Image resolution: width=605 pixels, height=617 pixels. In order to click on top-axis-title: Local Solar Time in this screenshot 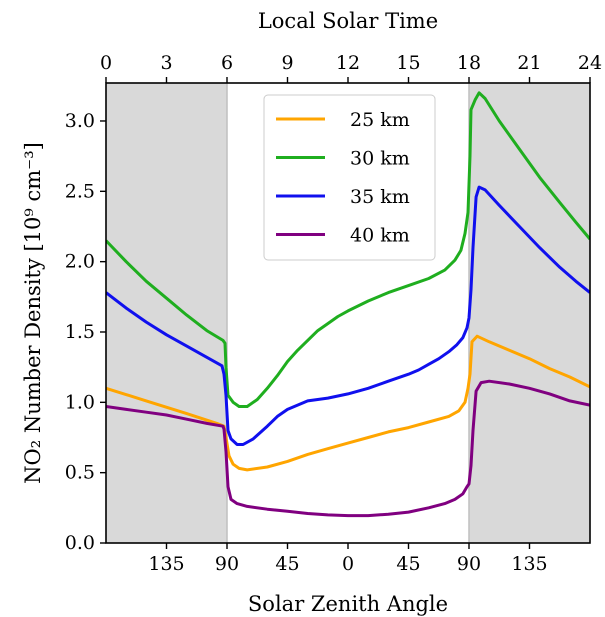, I will do `click(348, 21)`.